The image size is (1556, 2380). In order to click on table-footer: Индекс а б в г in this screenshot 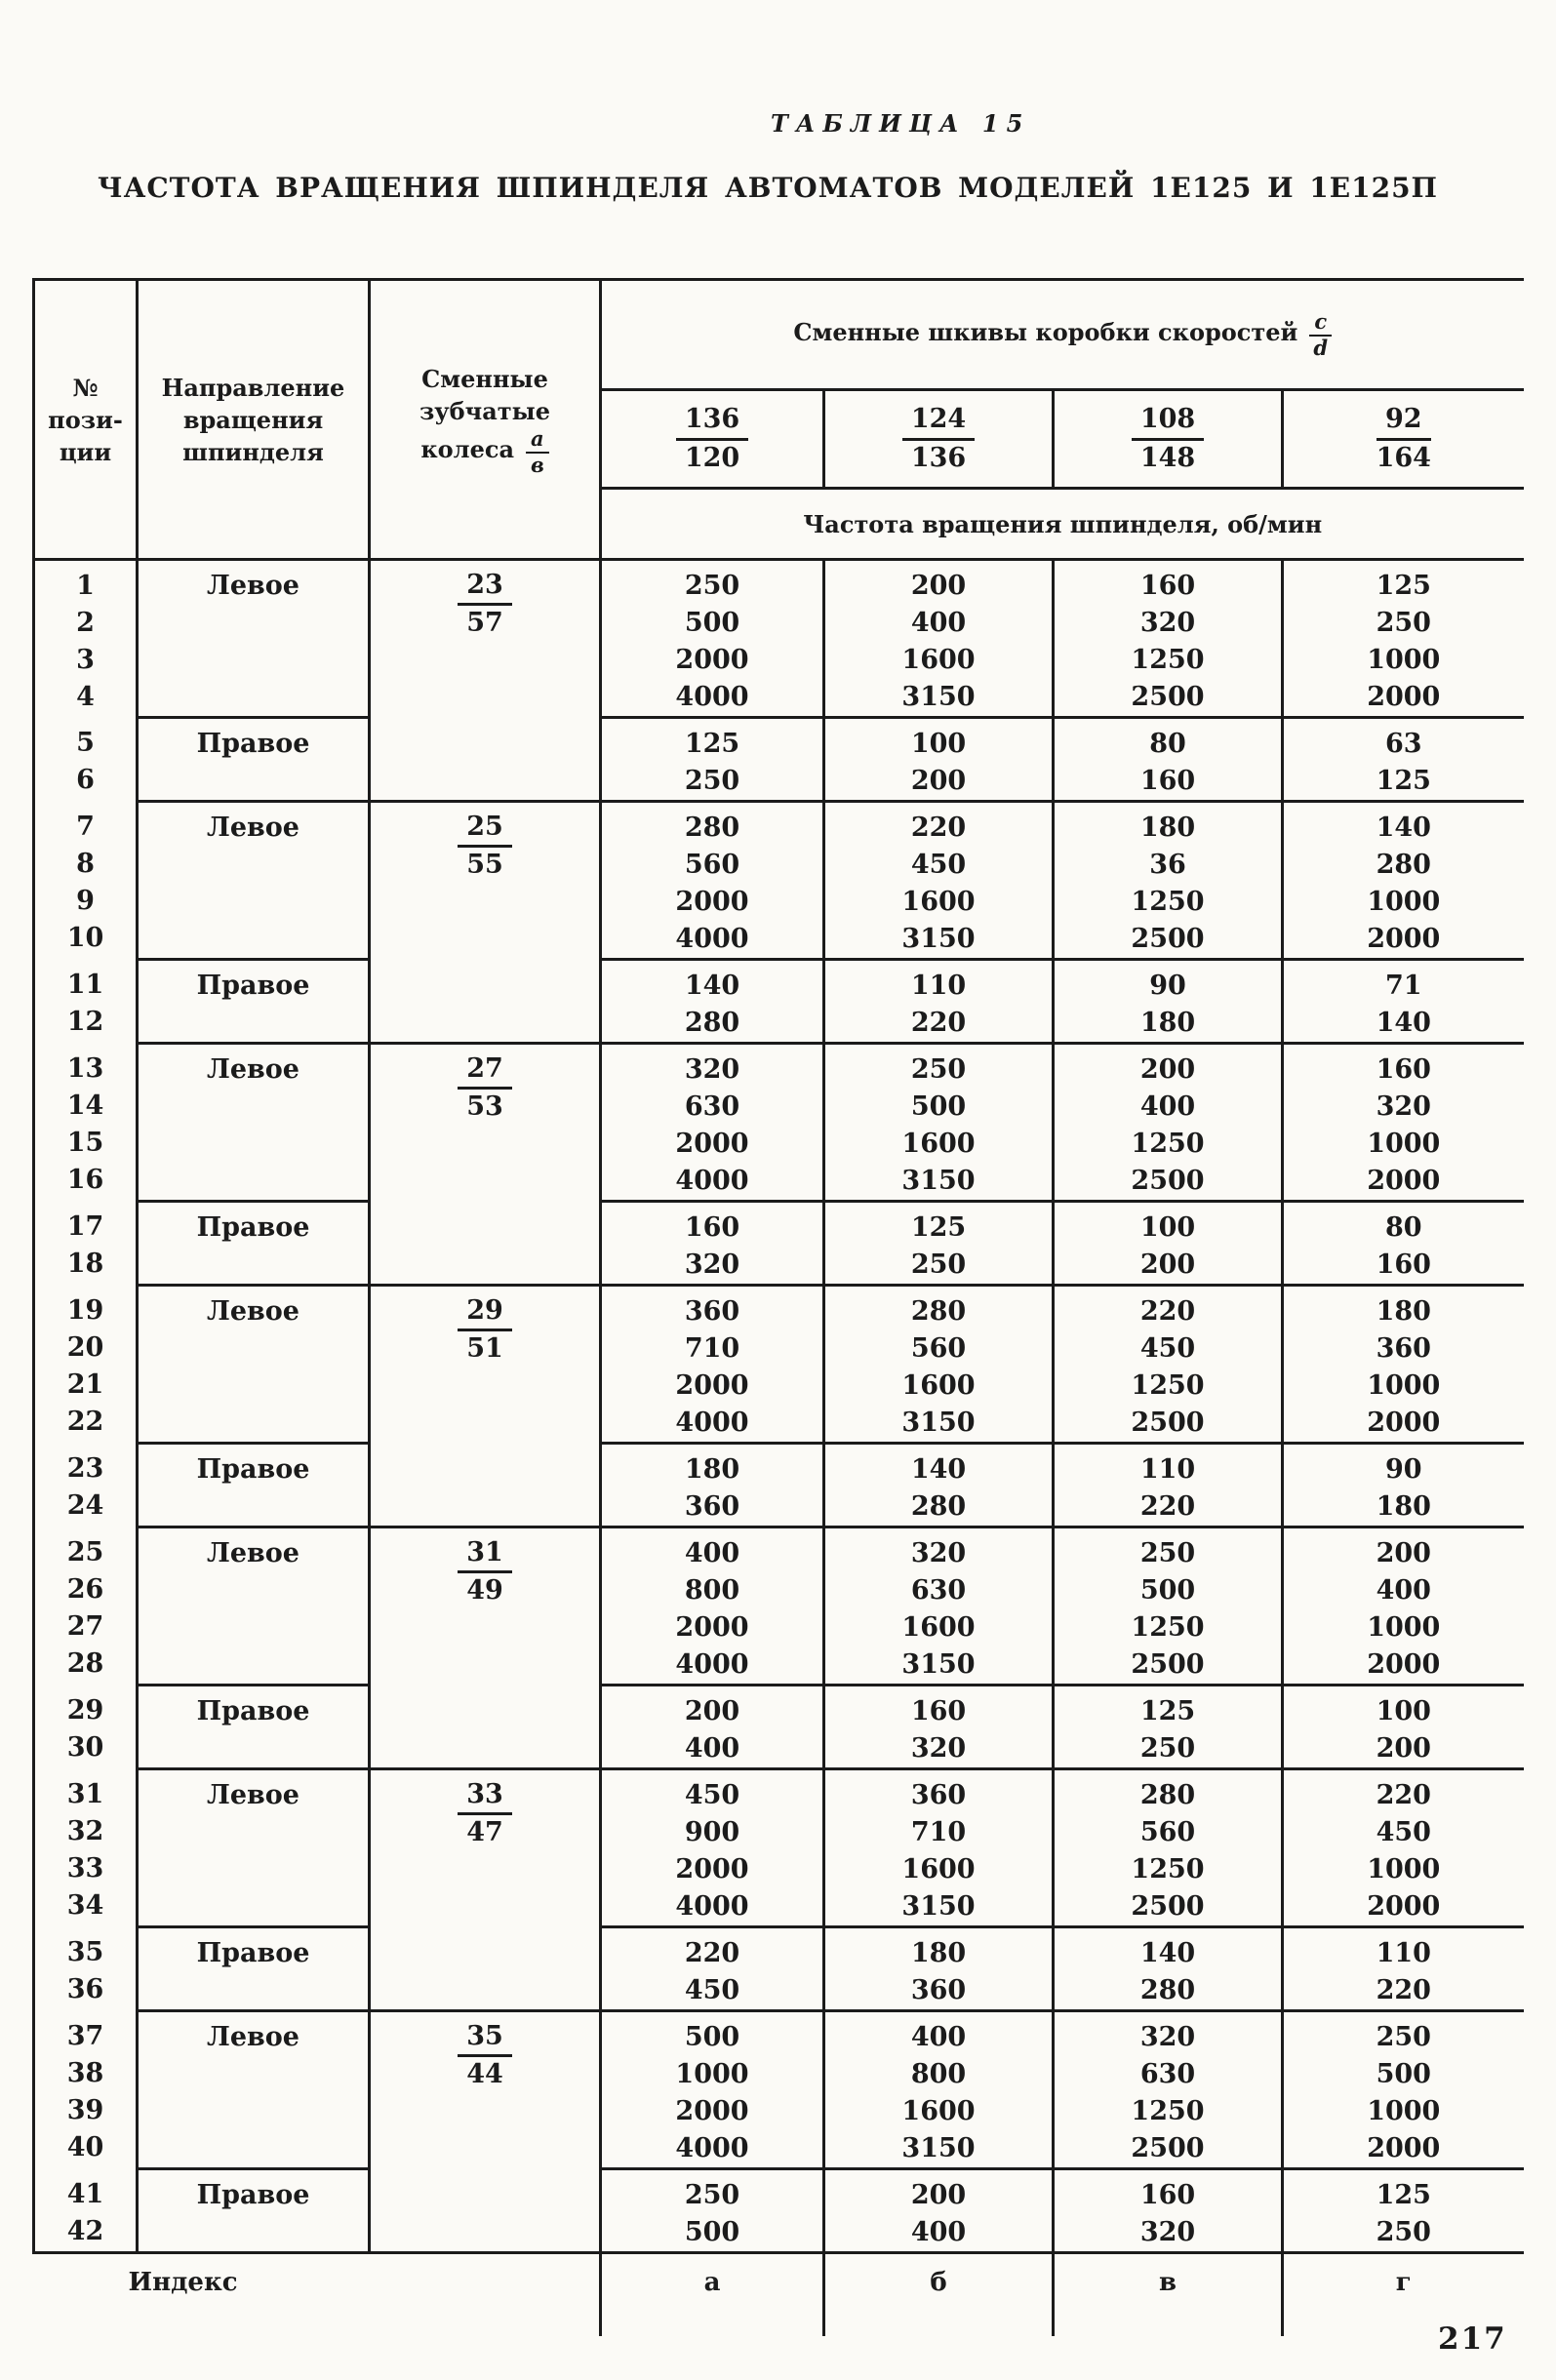, I will do `click(779, 2294)`.